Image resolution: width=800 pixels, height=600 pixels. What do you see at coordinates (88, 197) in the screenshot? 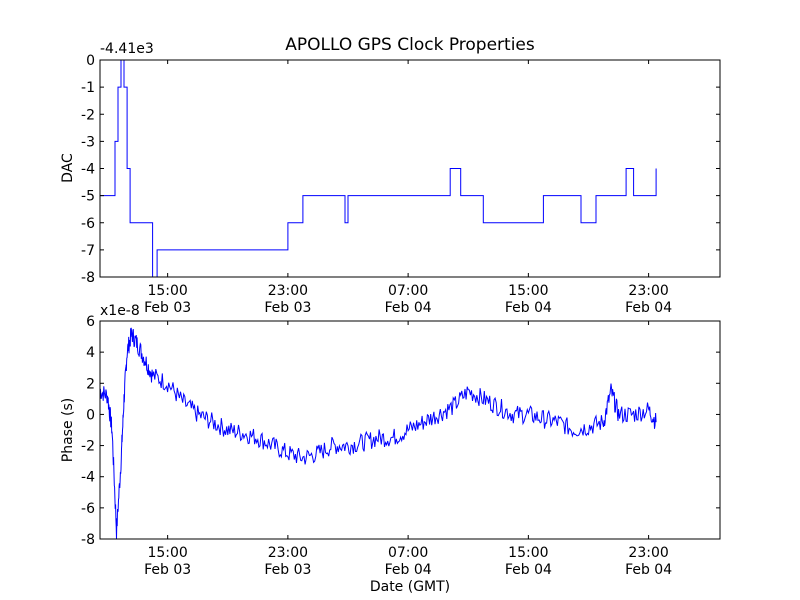
I see `dac-ytick-label: -5` at bounding box center [88, 197].